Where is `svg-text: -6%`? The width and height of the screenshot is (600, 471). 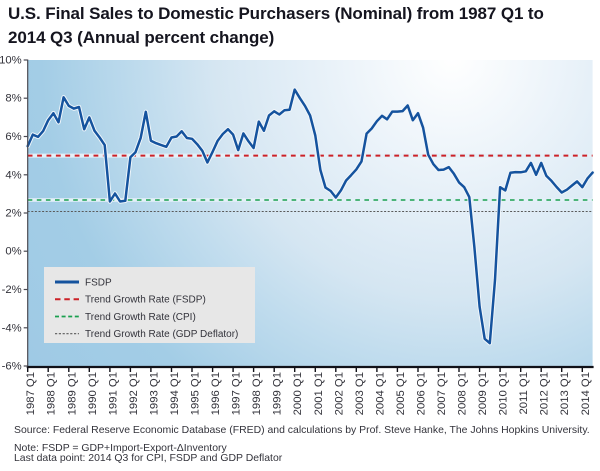 svg-text: -6% is located at coordinates (12, 367).